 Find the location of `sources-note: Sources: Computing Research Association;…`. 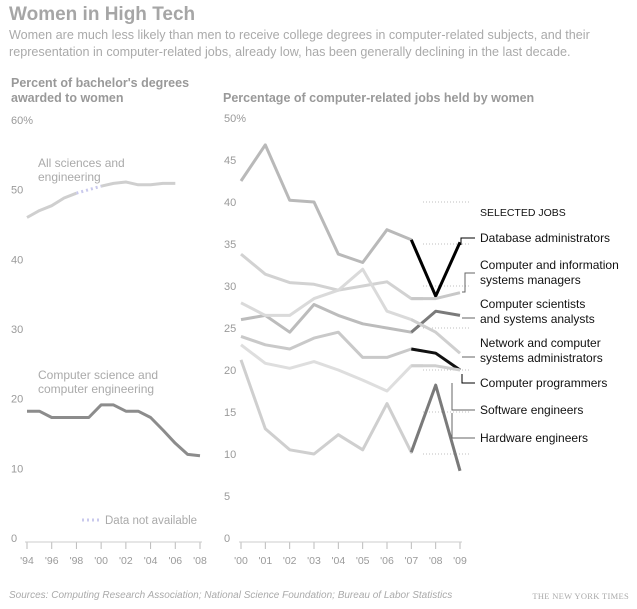

sources-note: Sources: Computing Research Association;… is located at coordinates (231, 595).